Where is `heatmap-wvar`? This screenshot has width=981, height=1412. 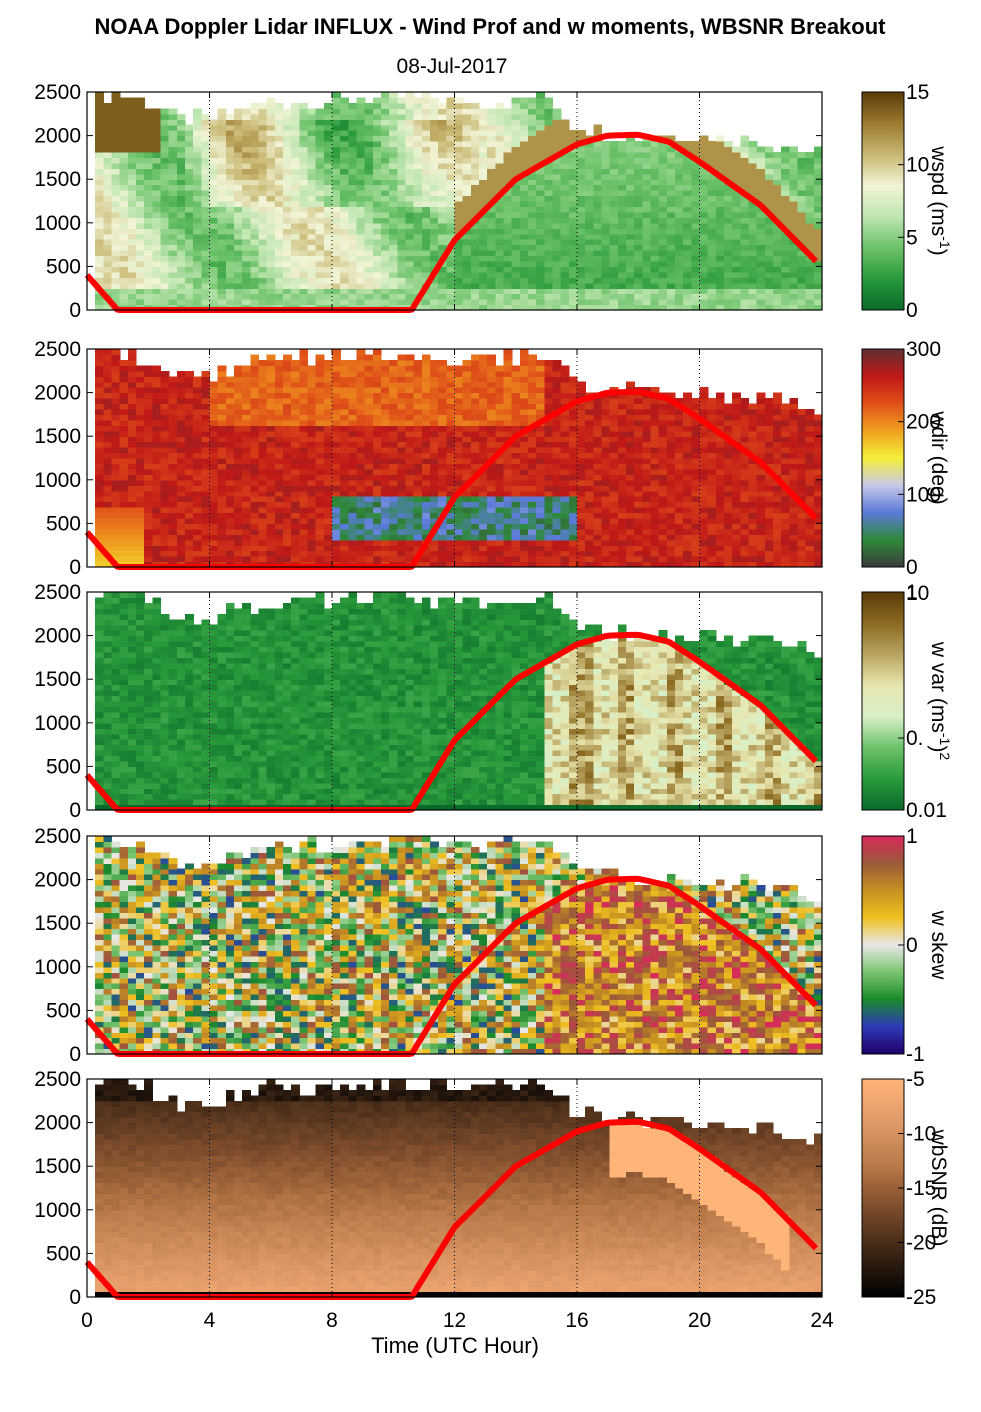
heatmap-wvar is located at coordinates (459, 701).